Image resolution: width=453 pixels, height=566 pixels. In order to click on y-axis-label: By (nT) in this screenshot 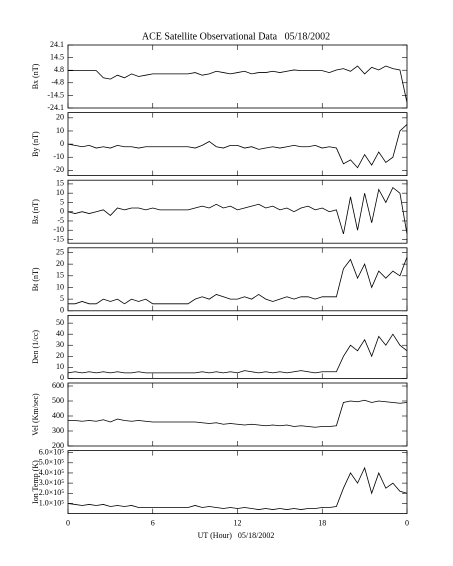, I will do `click(35, 144)`.